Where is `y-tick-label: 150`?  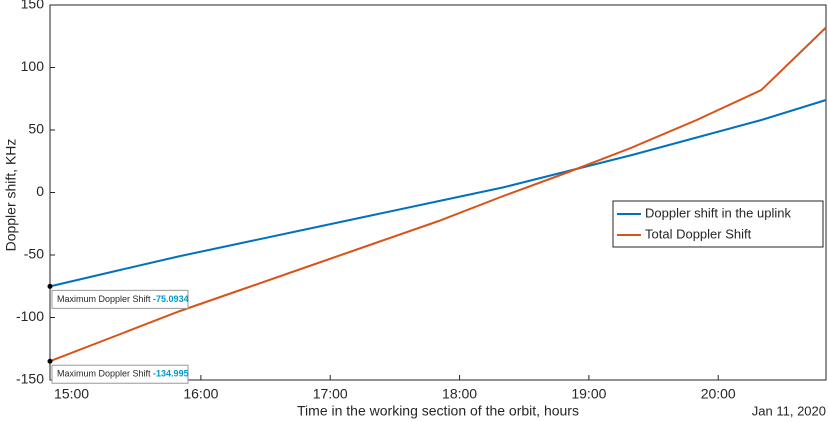 y-tick-label: 150 is located at coordinates (33, 6).